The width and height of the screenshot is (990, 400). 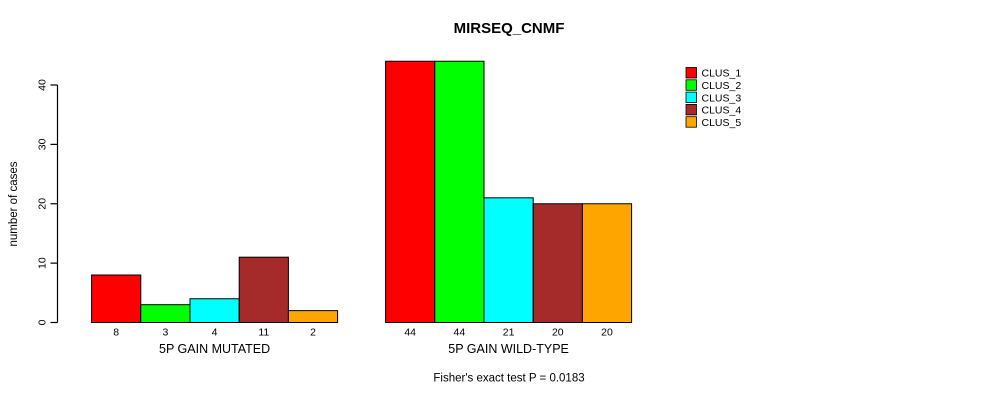 What do you see at coordinates (43, 85) in the screenshot?
I see `y-tick-label: 40` at bounding box center [43, 85].